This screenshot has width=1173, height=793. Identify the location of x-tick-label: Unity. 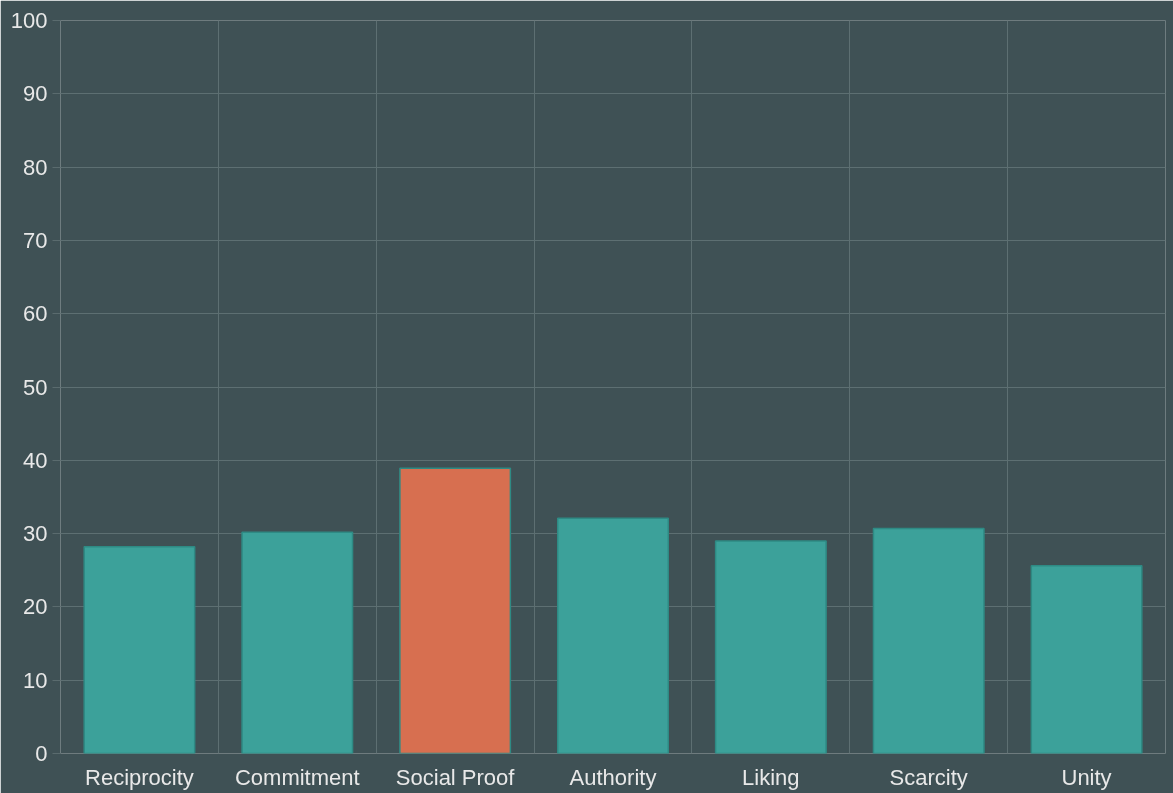
(1086, 777).